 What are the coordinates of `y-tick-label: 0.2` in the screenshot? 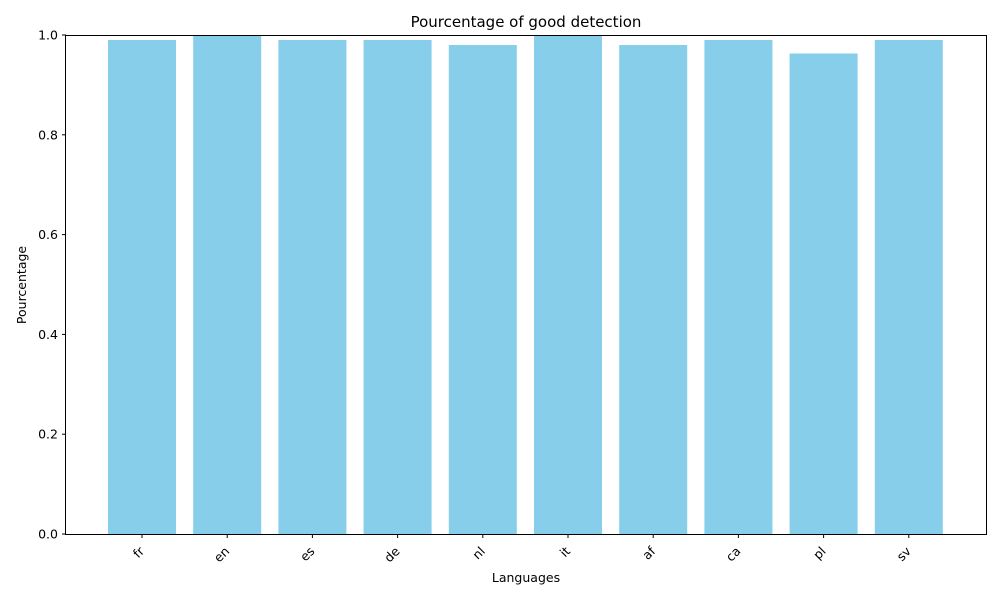 It's located at (48, 434).